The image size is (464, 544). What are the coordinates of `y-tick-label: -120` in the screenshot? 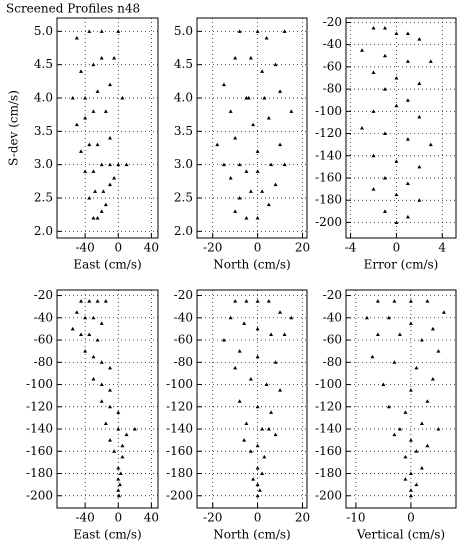 It's located at (39, 406).